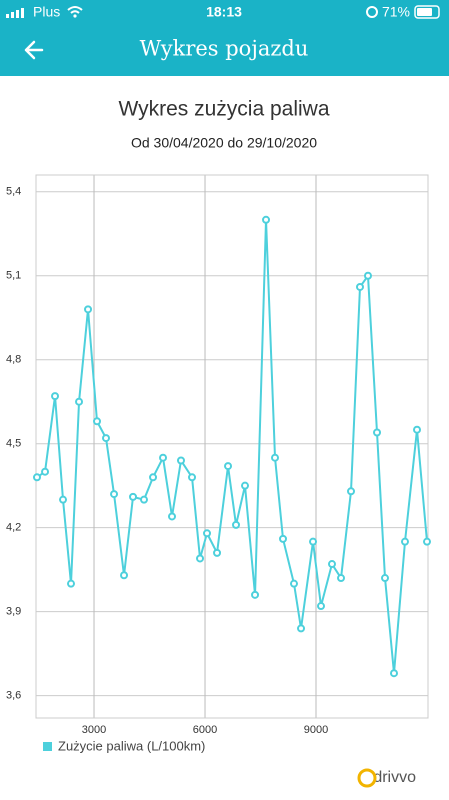 The height and width of the screenshot is (800, 449). Describe the element at coordinates (224, 49) in the screenshot. I see `app-title: Wykres pojazdu` at that location.